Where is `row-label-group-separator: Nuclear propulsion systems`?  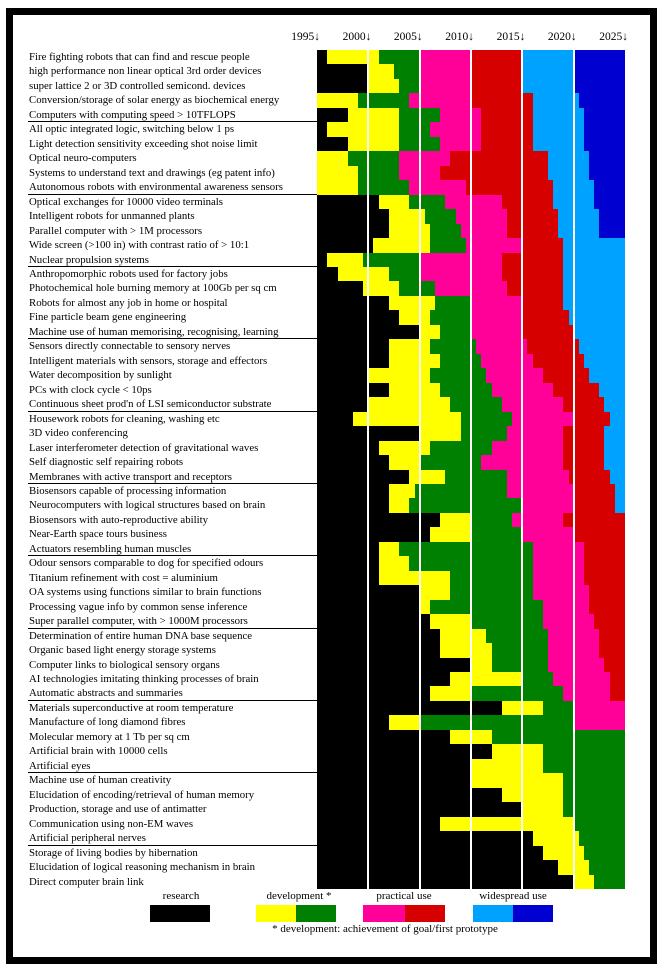
row-label-group-separator: Nuclear propulsion systems is located at coordinates (172, 260).